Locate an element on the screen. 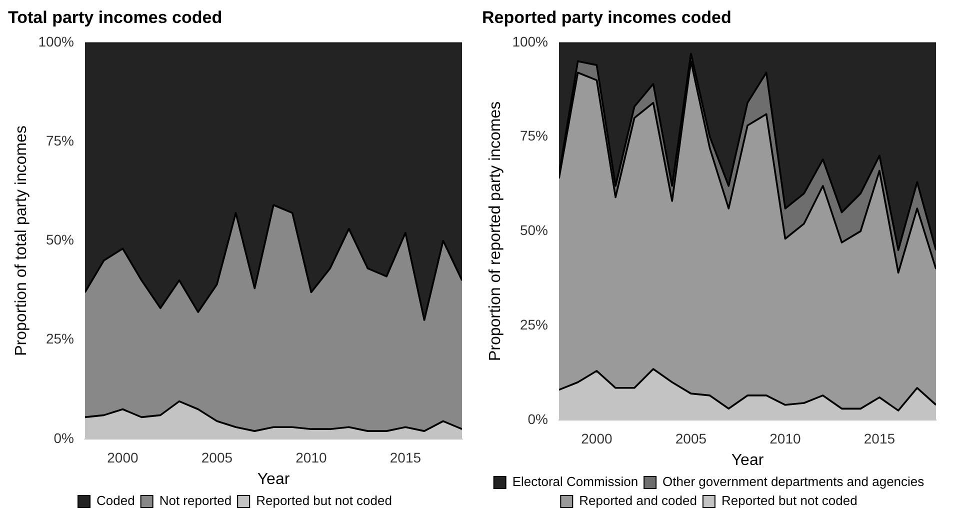 The height and width of the screenshot is (532, 957). legend-label: Electoral Commission is located at coordinates (575, 482).